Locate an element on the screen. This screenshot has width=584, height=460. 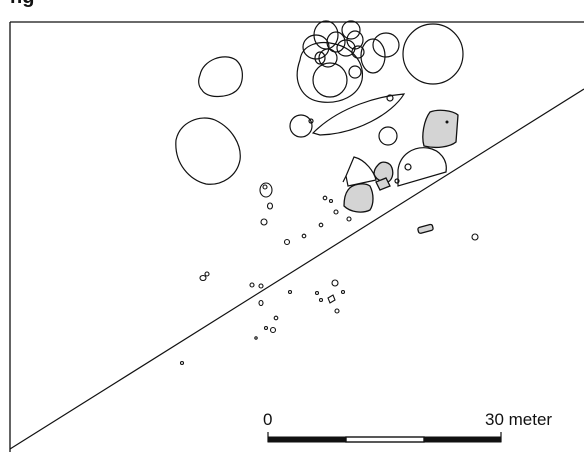
grey-stone-rect is located at coordinates (425, 228).